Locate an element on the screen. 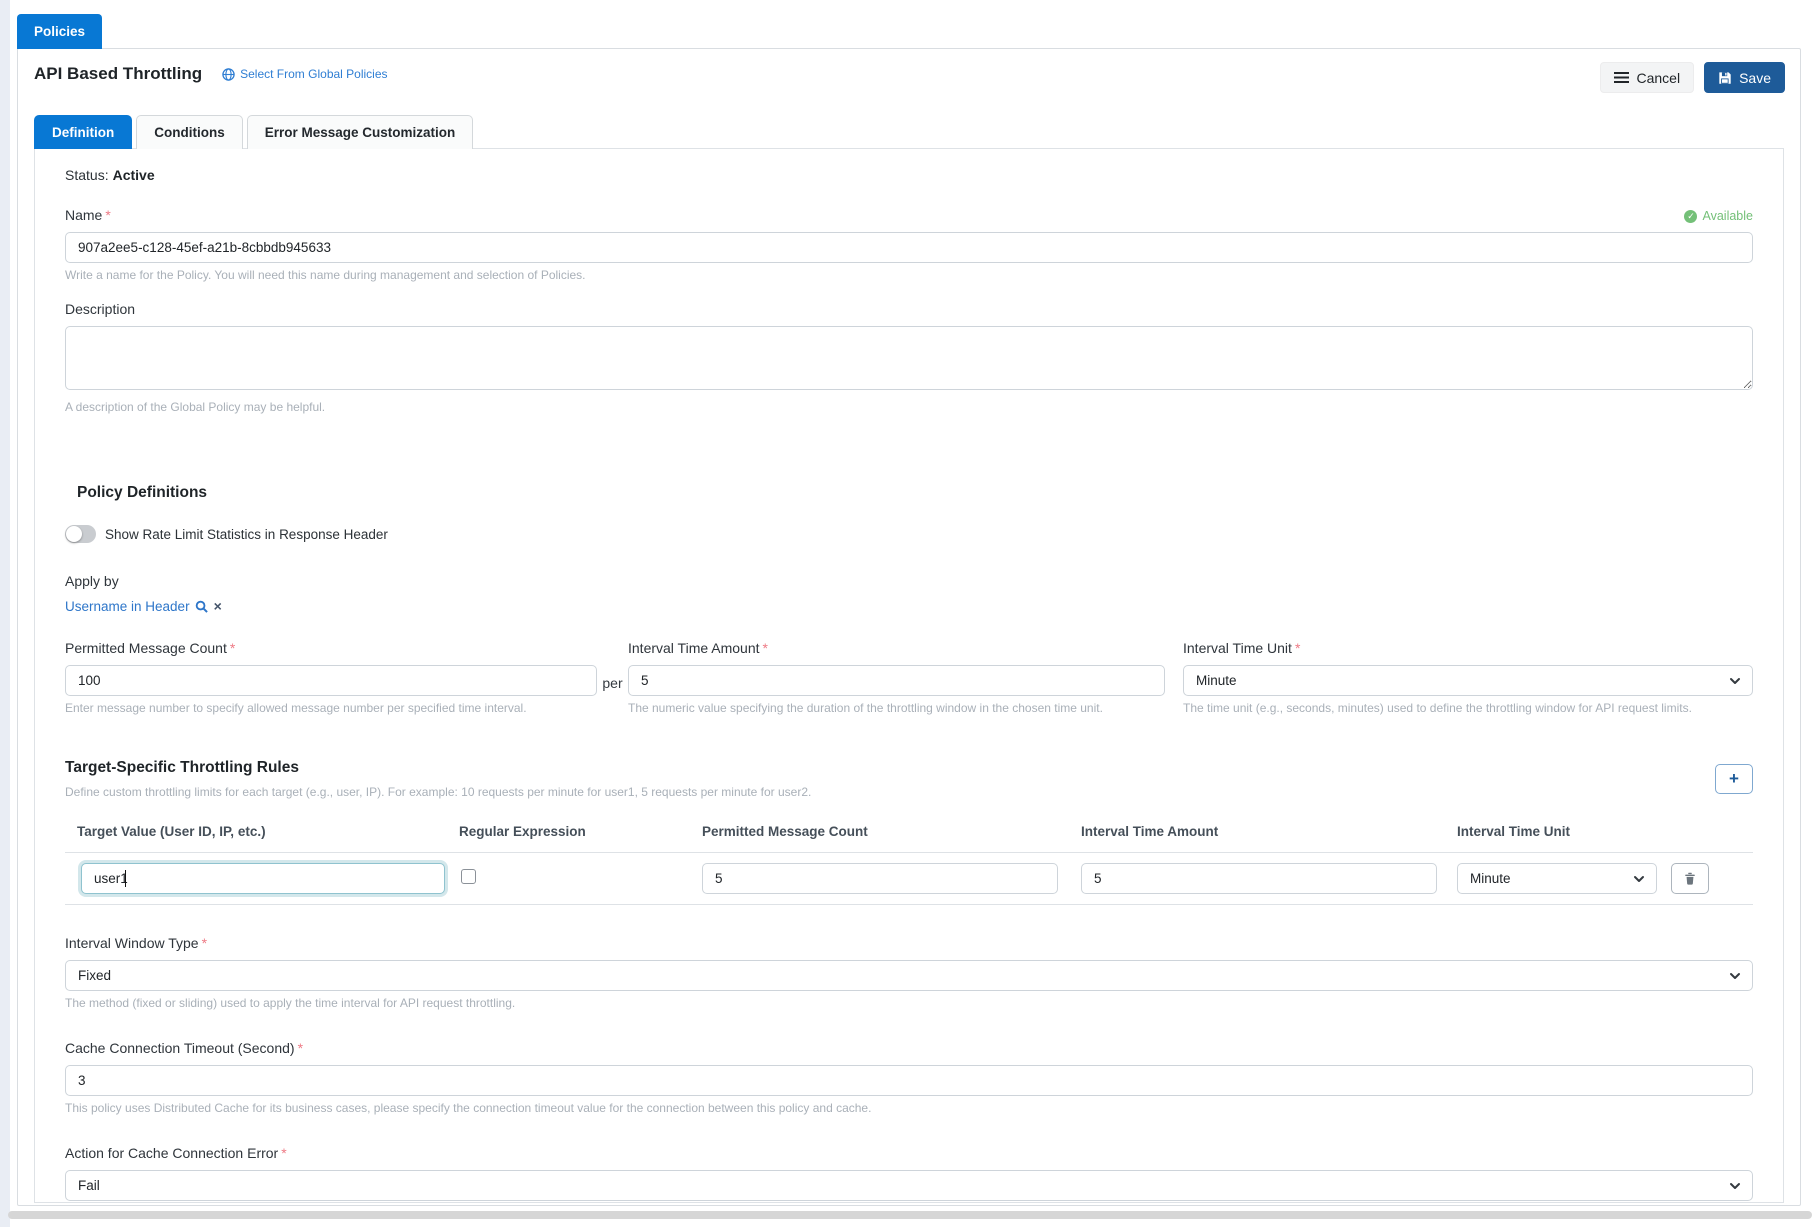  name-input is located at coordinates (909, 247).